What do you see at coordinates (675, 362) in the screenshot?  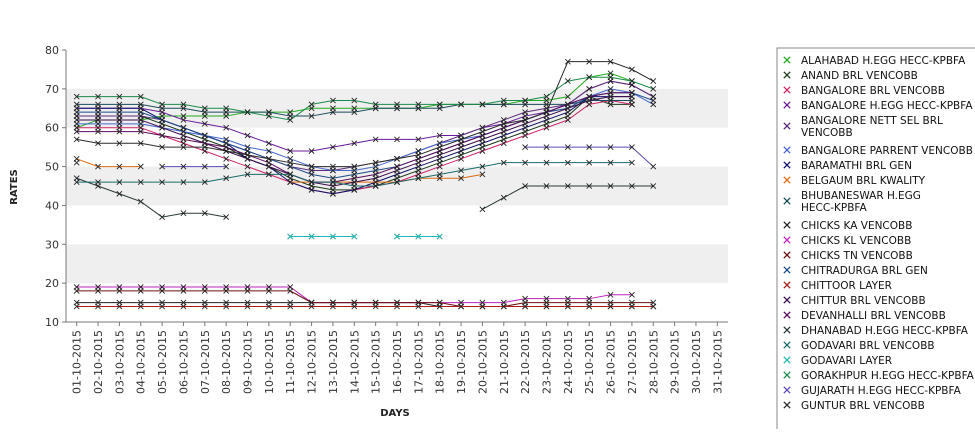 I see `x-tick-label: 29-10-2015` at bounding box center [675, 362].